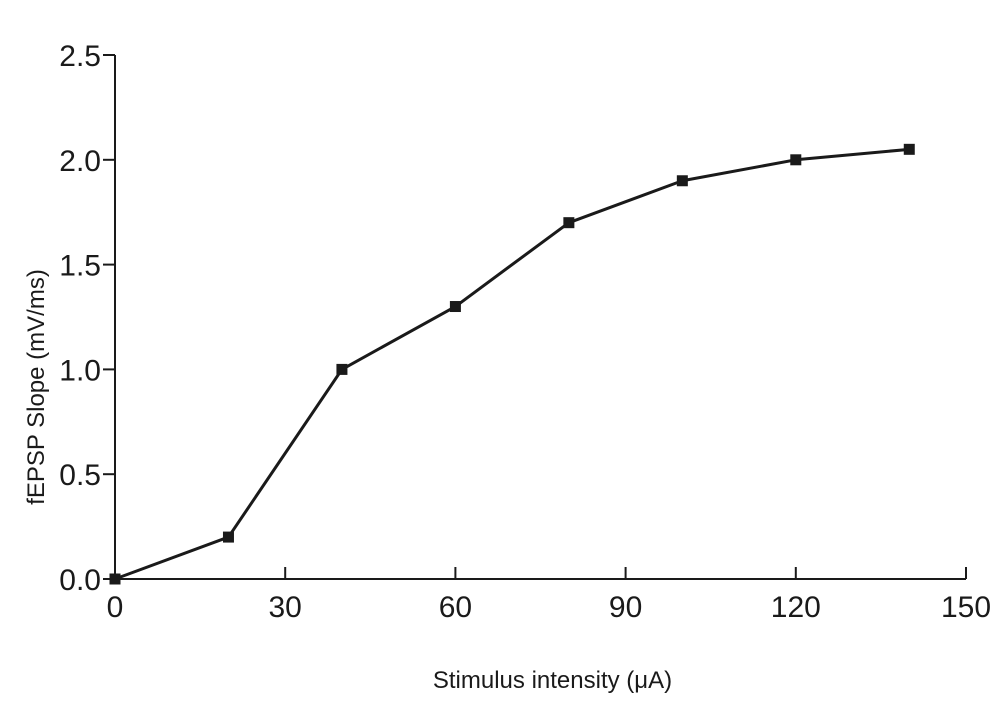 The width and height of the screenshot is (1000, 723). What do you see at coordinates (285, 607) in the screenshot?
I see `x-tick-label-1: 30` at bounding box center [285, 607].